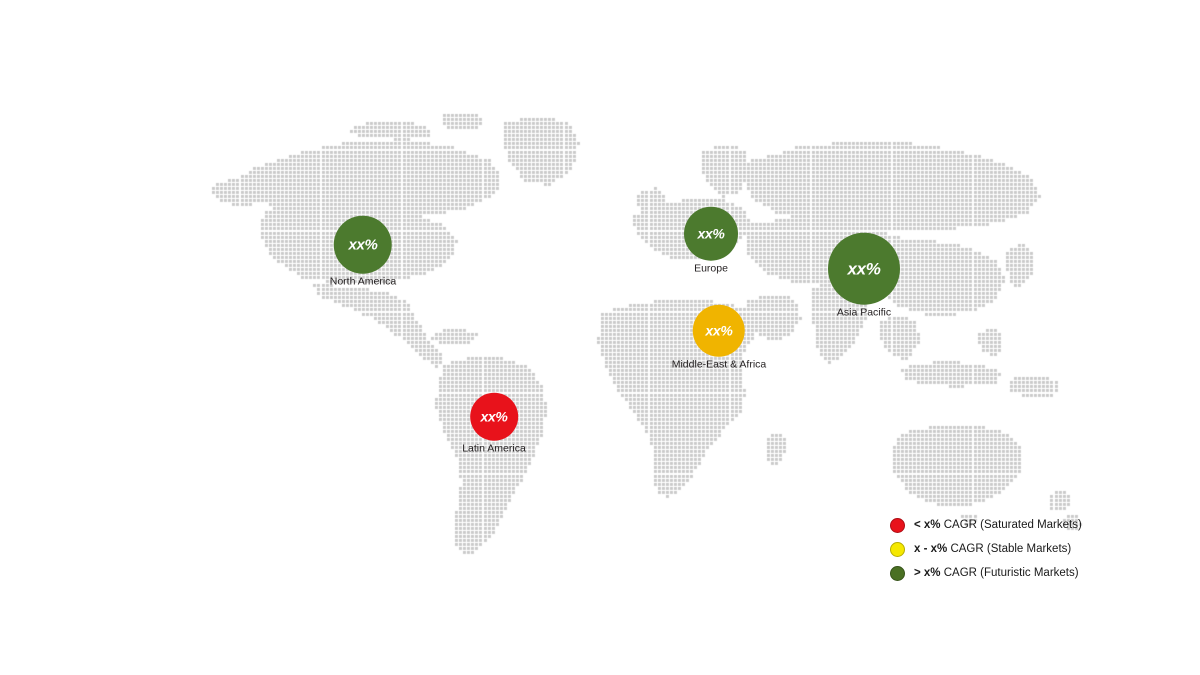 The width and height of the screenshot is (1200, 675). What do you see at coordinates (1011, 572) in the screenshot?
I see `legend-suffix-2: CAGR (Futuristic Markets)` at bounding box center [1011, 572].